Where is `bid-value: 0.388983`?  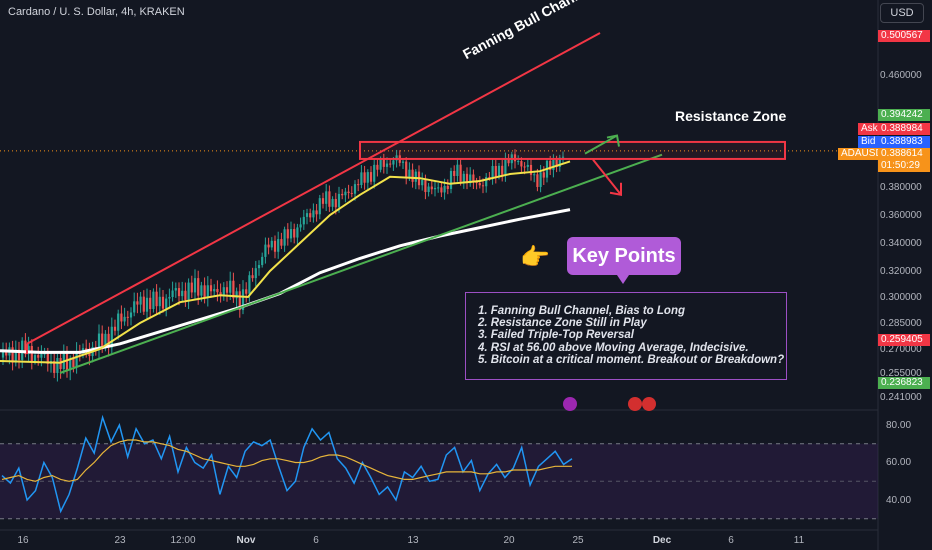
bid-value: 0.388983 is located at coordinates (904, 142).